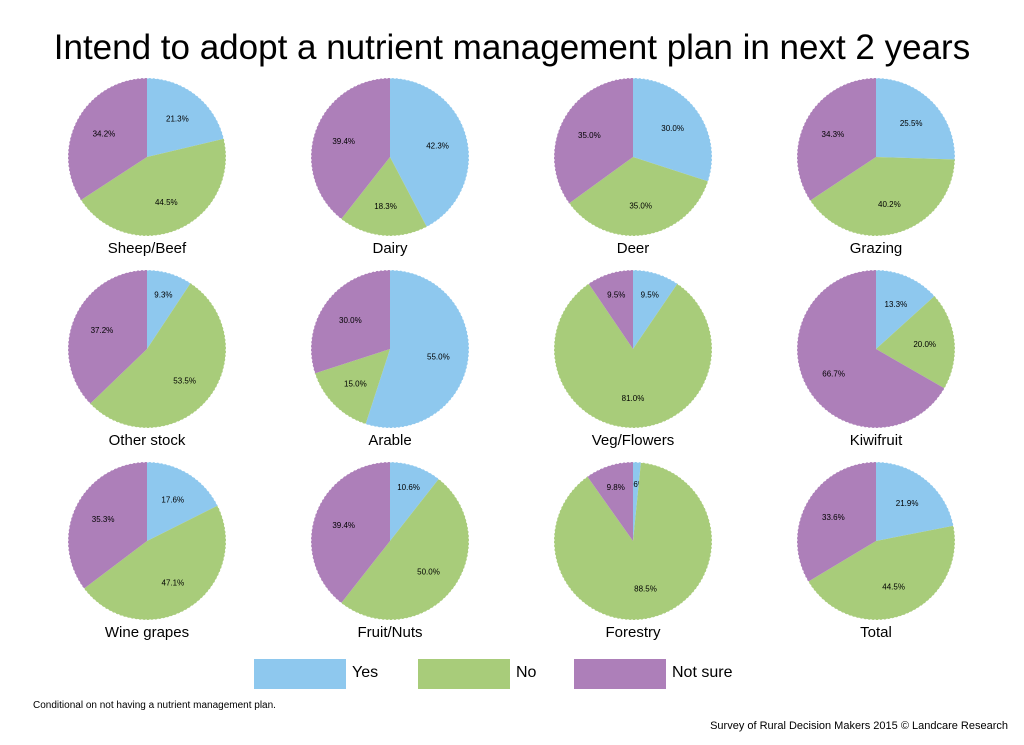 Image resolution: width=1024 pixels, height=745 pixels. Describe the element at coordinates (103, 519) in the screenshot. I see `pie-value-label-wine-grapes-not-sure: 35.3%` at that location.